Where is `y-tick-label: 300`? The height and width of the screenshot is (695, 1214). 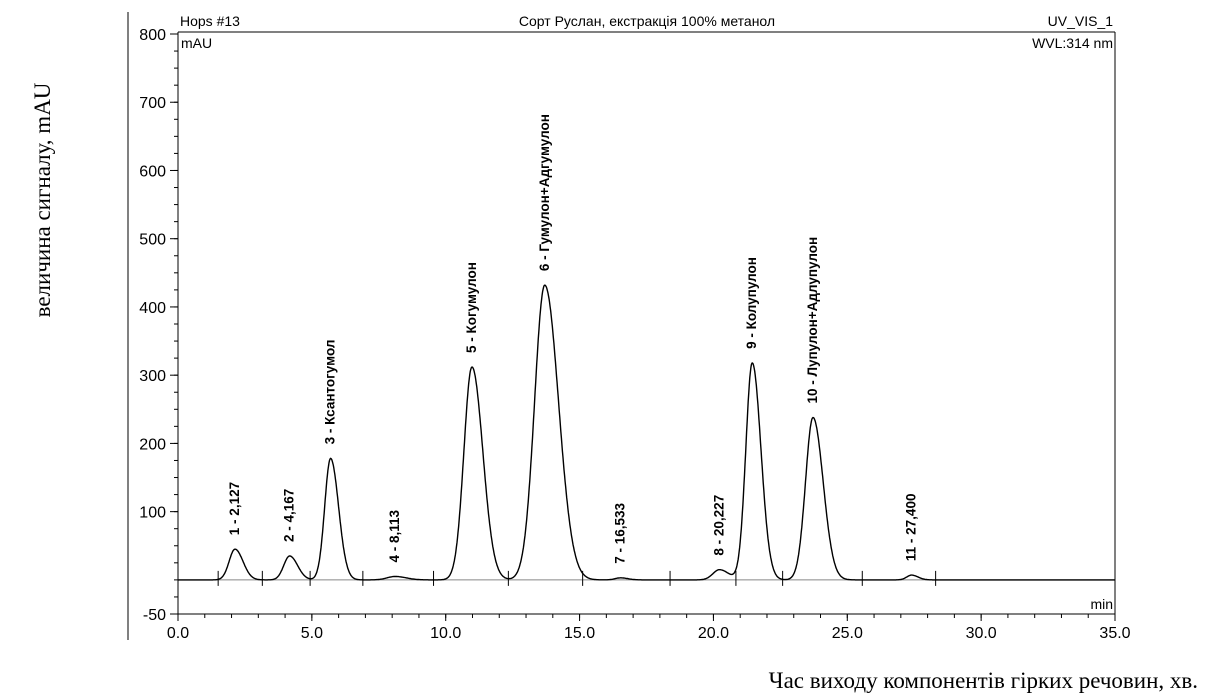 y-tick-label: 300 is located at coordinates (152, 376).